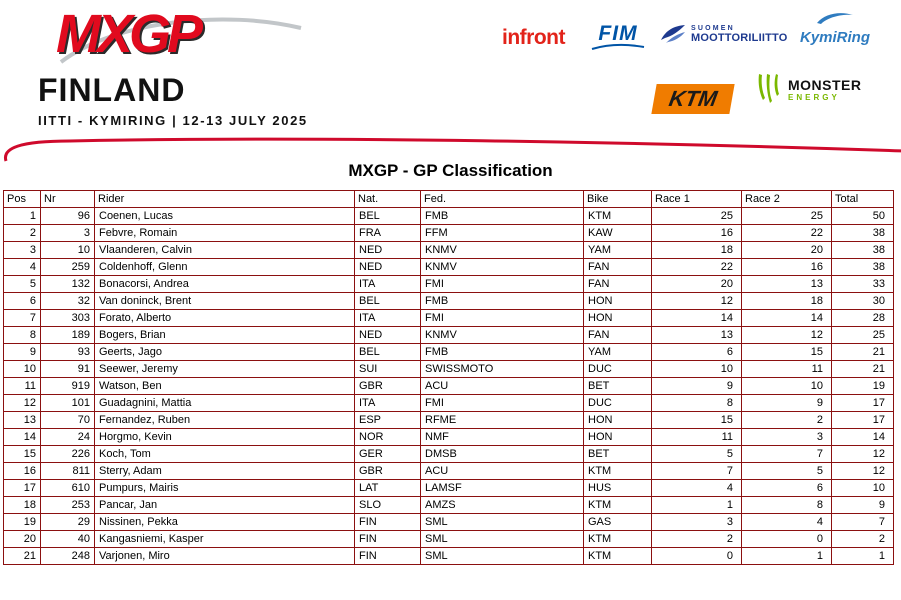 The width and height of the screenshot is (901, 600). Describe the element at coordinates (835, 18) in the screenshot. I see `kymiring-track-icon` at that location.